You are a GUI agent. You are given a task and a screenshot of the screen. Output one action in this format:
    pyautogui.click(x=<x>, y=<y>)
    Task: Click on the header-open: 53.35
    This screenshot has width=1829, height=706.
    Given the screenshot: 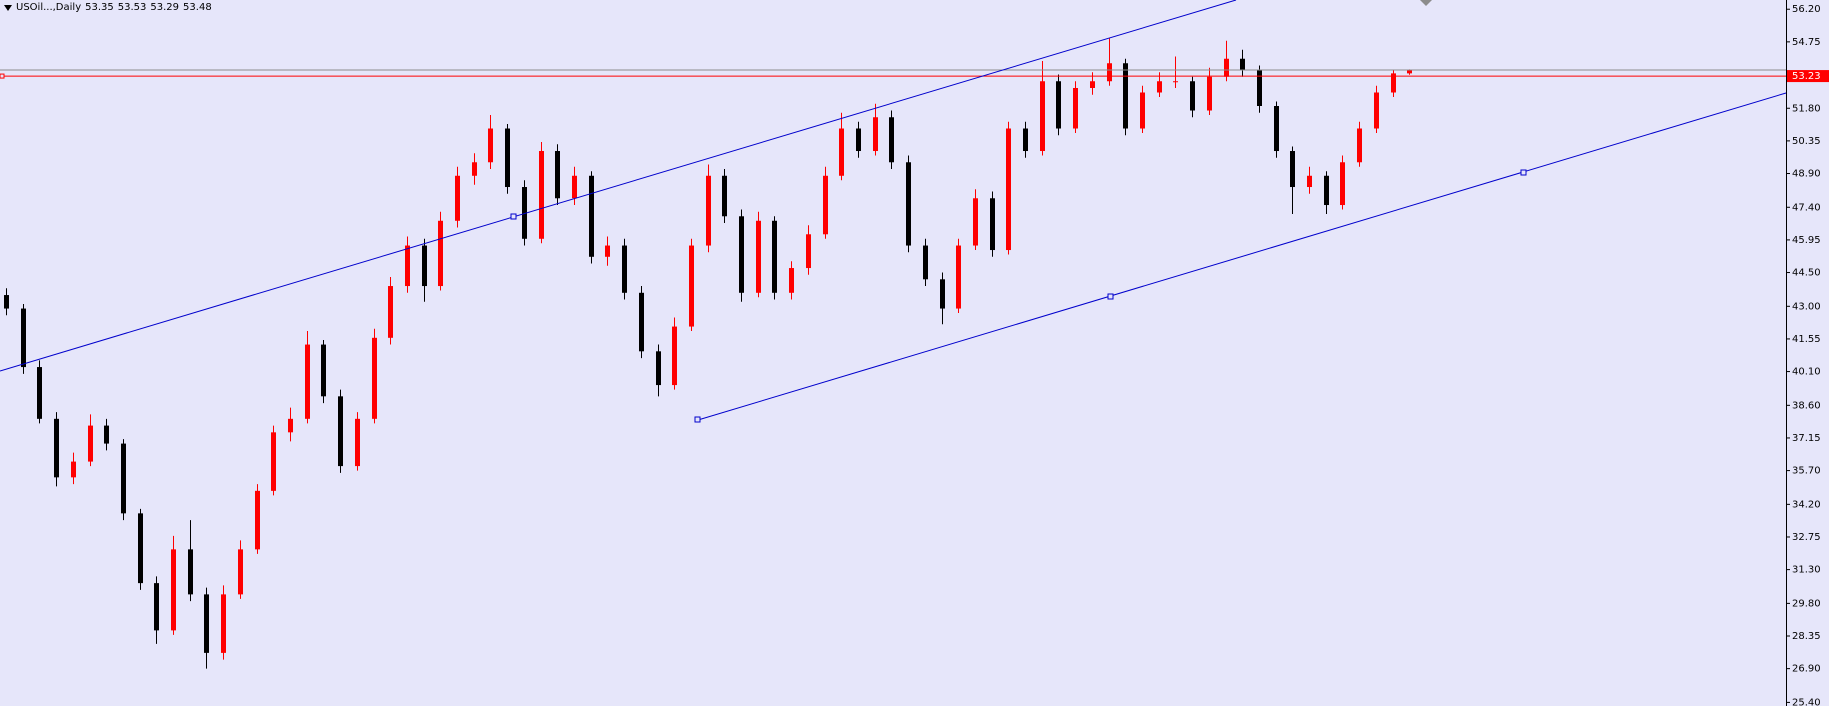 What is the action you would take?
    pyautogui.click(x=99, y=7)
    